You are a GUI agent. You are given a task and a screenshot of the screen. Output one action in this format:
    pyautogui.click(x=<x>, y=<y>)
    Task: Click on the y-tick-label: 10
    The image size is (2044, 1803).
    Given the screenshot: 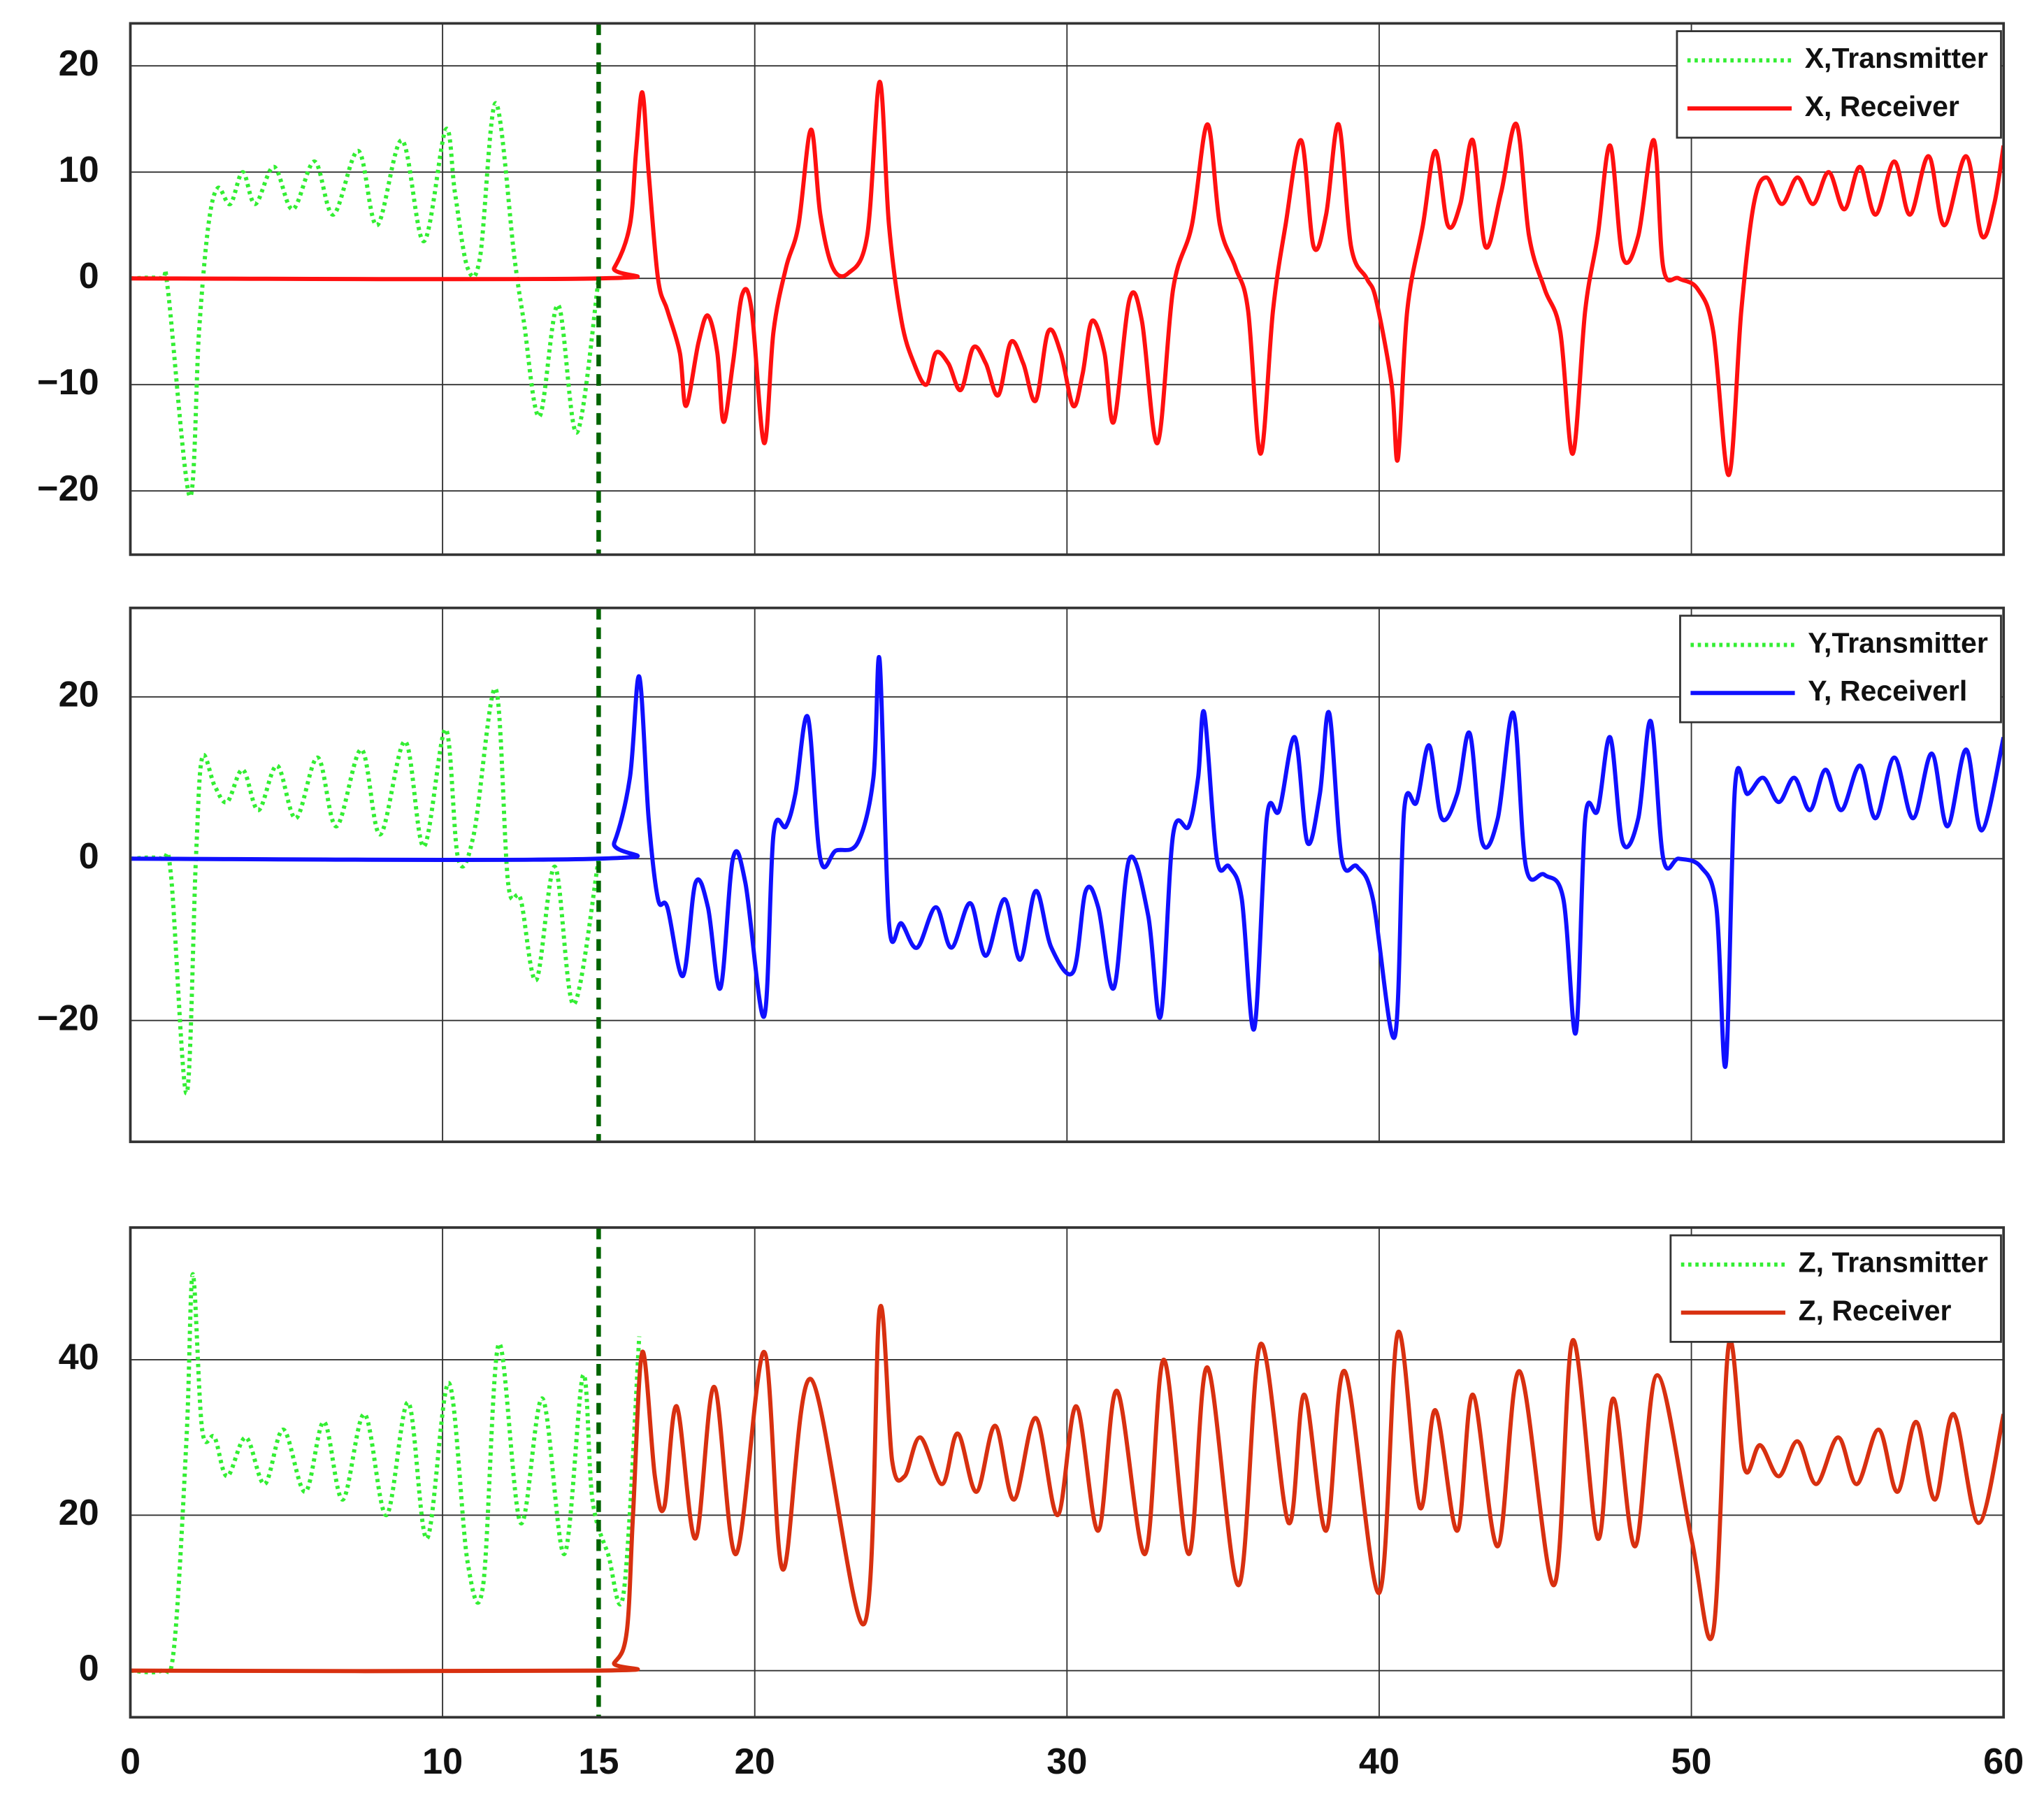 What is the action you would take?
    pyautogui.click(x=79, y=170)
    